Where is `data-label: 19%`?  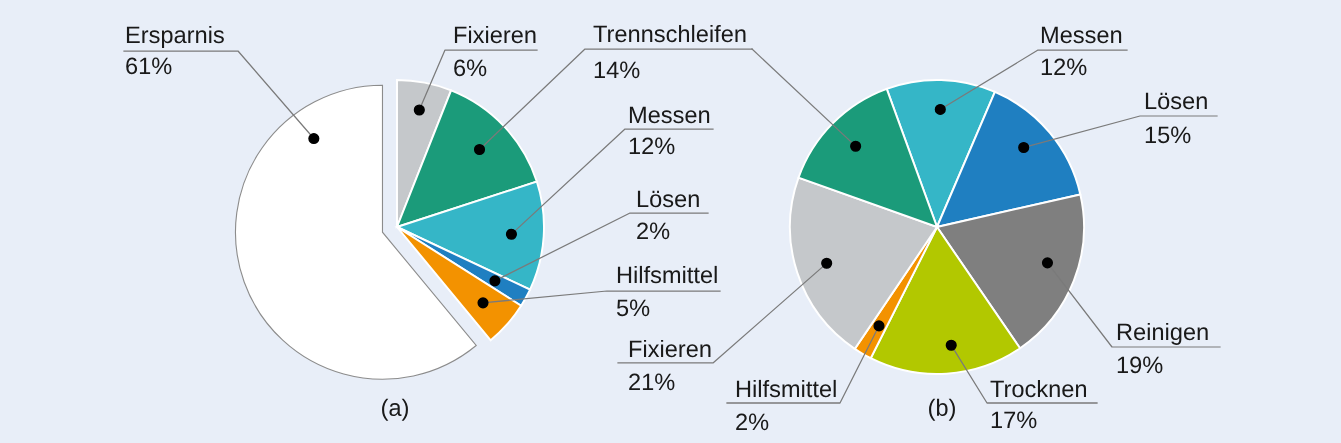 data-label: 19% is located at coordinates (1140, 365).